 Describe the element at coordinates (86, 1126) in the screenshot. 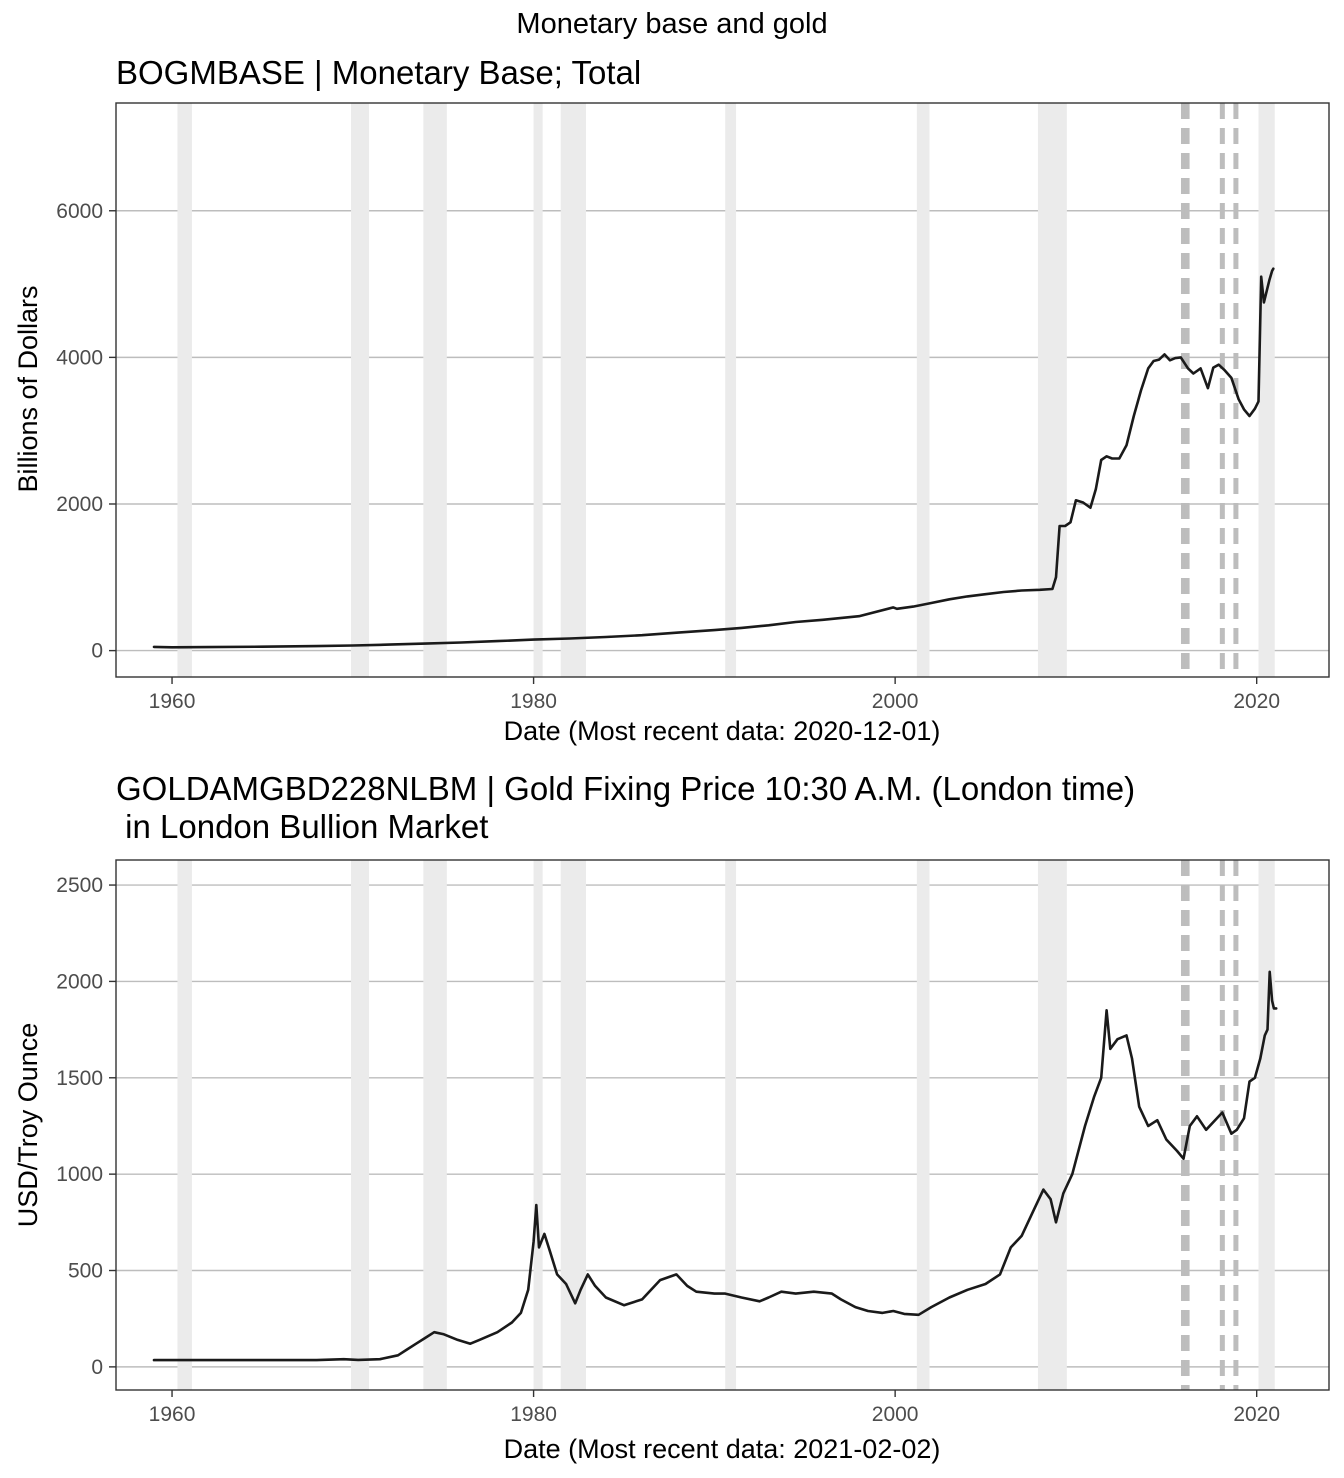

I see `gold-price-y-axis: 0 500 1000 1500 2000 2500` at that location.